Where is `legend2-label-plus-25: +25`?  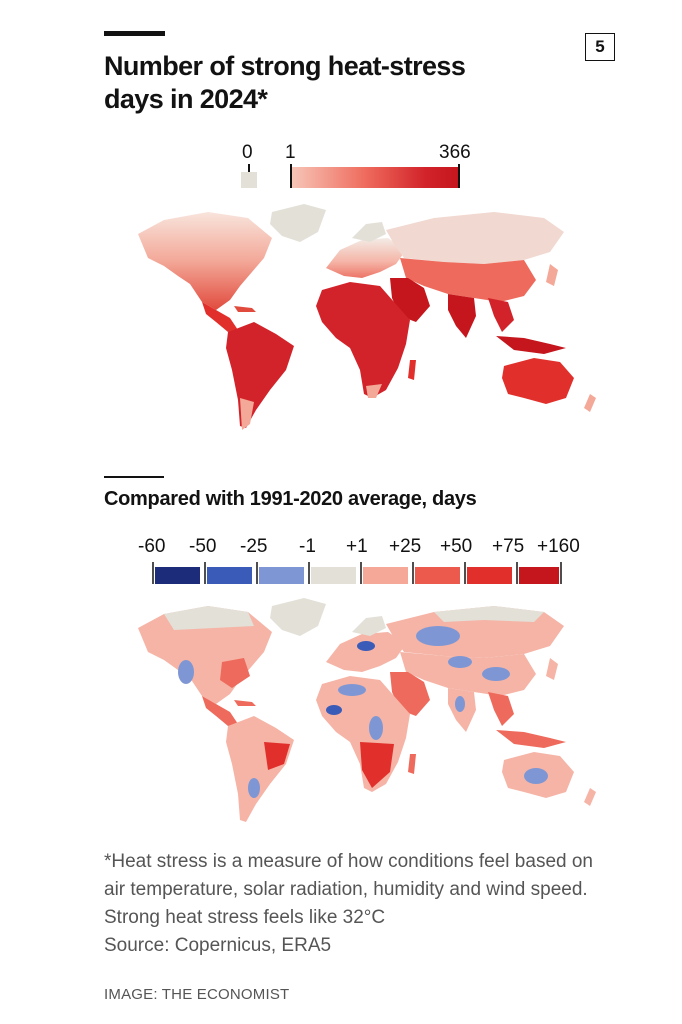
legend2-label-plus-25: +25 is located at coordinates (405, 546).